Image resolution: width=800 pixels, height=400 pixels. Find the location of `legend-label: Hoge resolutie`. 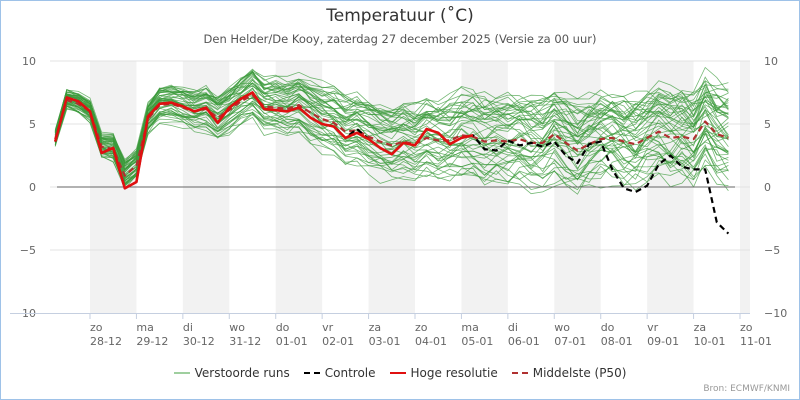

legend-label: Hoge resolutie is located at coordinates (454, 373).